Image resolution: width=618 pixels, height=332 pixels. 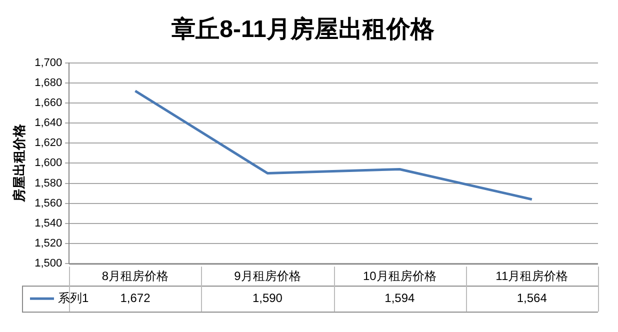 What do you see at coordinates (48, 102) in the screenshot?
I see `y-tick-label: 1,660` at bounding box center [48, 102].